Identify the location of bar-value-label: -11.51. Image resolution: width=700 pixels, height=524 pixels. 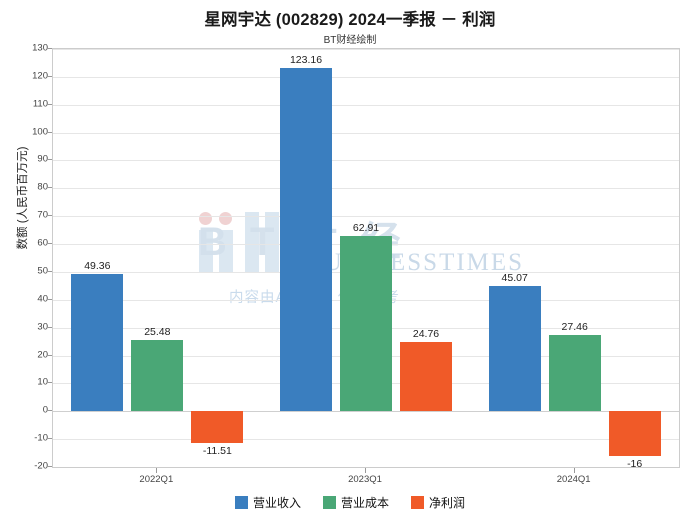
(217, 451).